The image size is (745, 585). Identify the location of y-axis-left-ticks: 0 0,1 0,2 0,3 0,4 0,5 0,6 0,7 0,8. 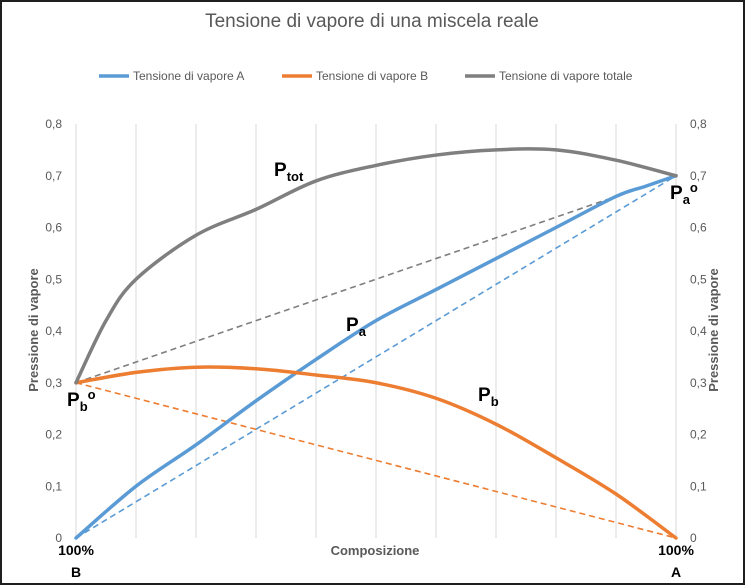
(53, 331).